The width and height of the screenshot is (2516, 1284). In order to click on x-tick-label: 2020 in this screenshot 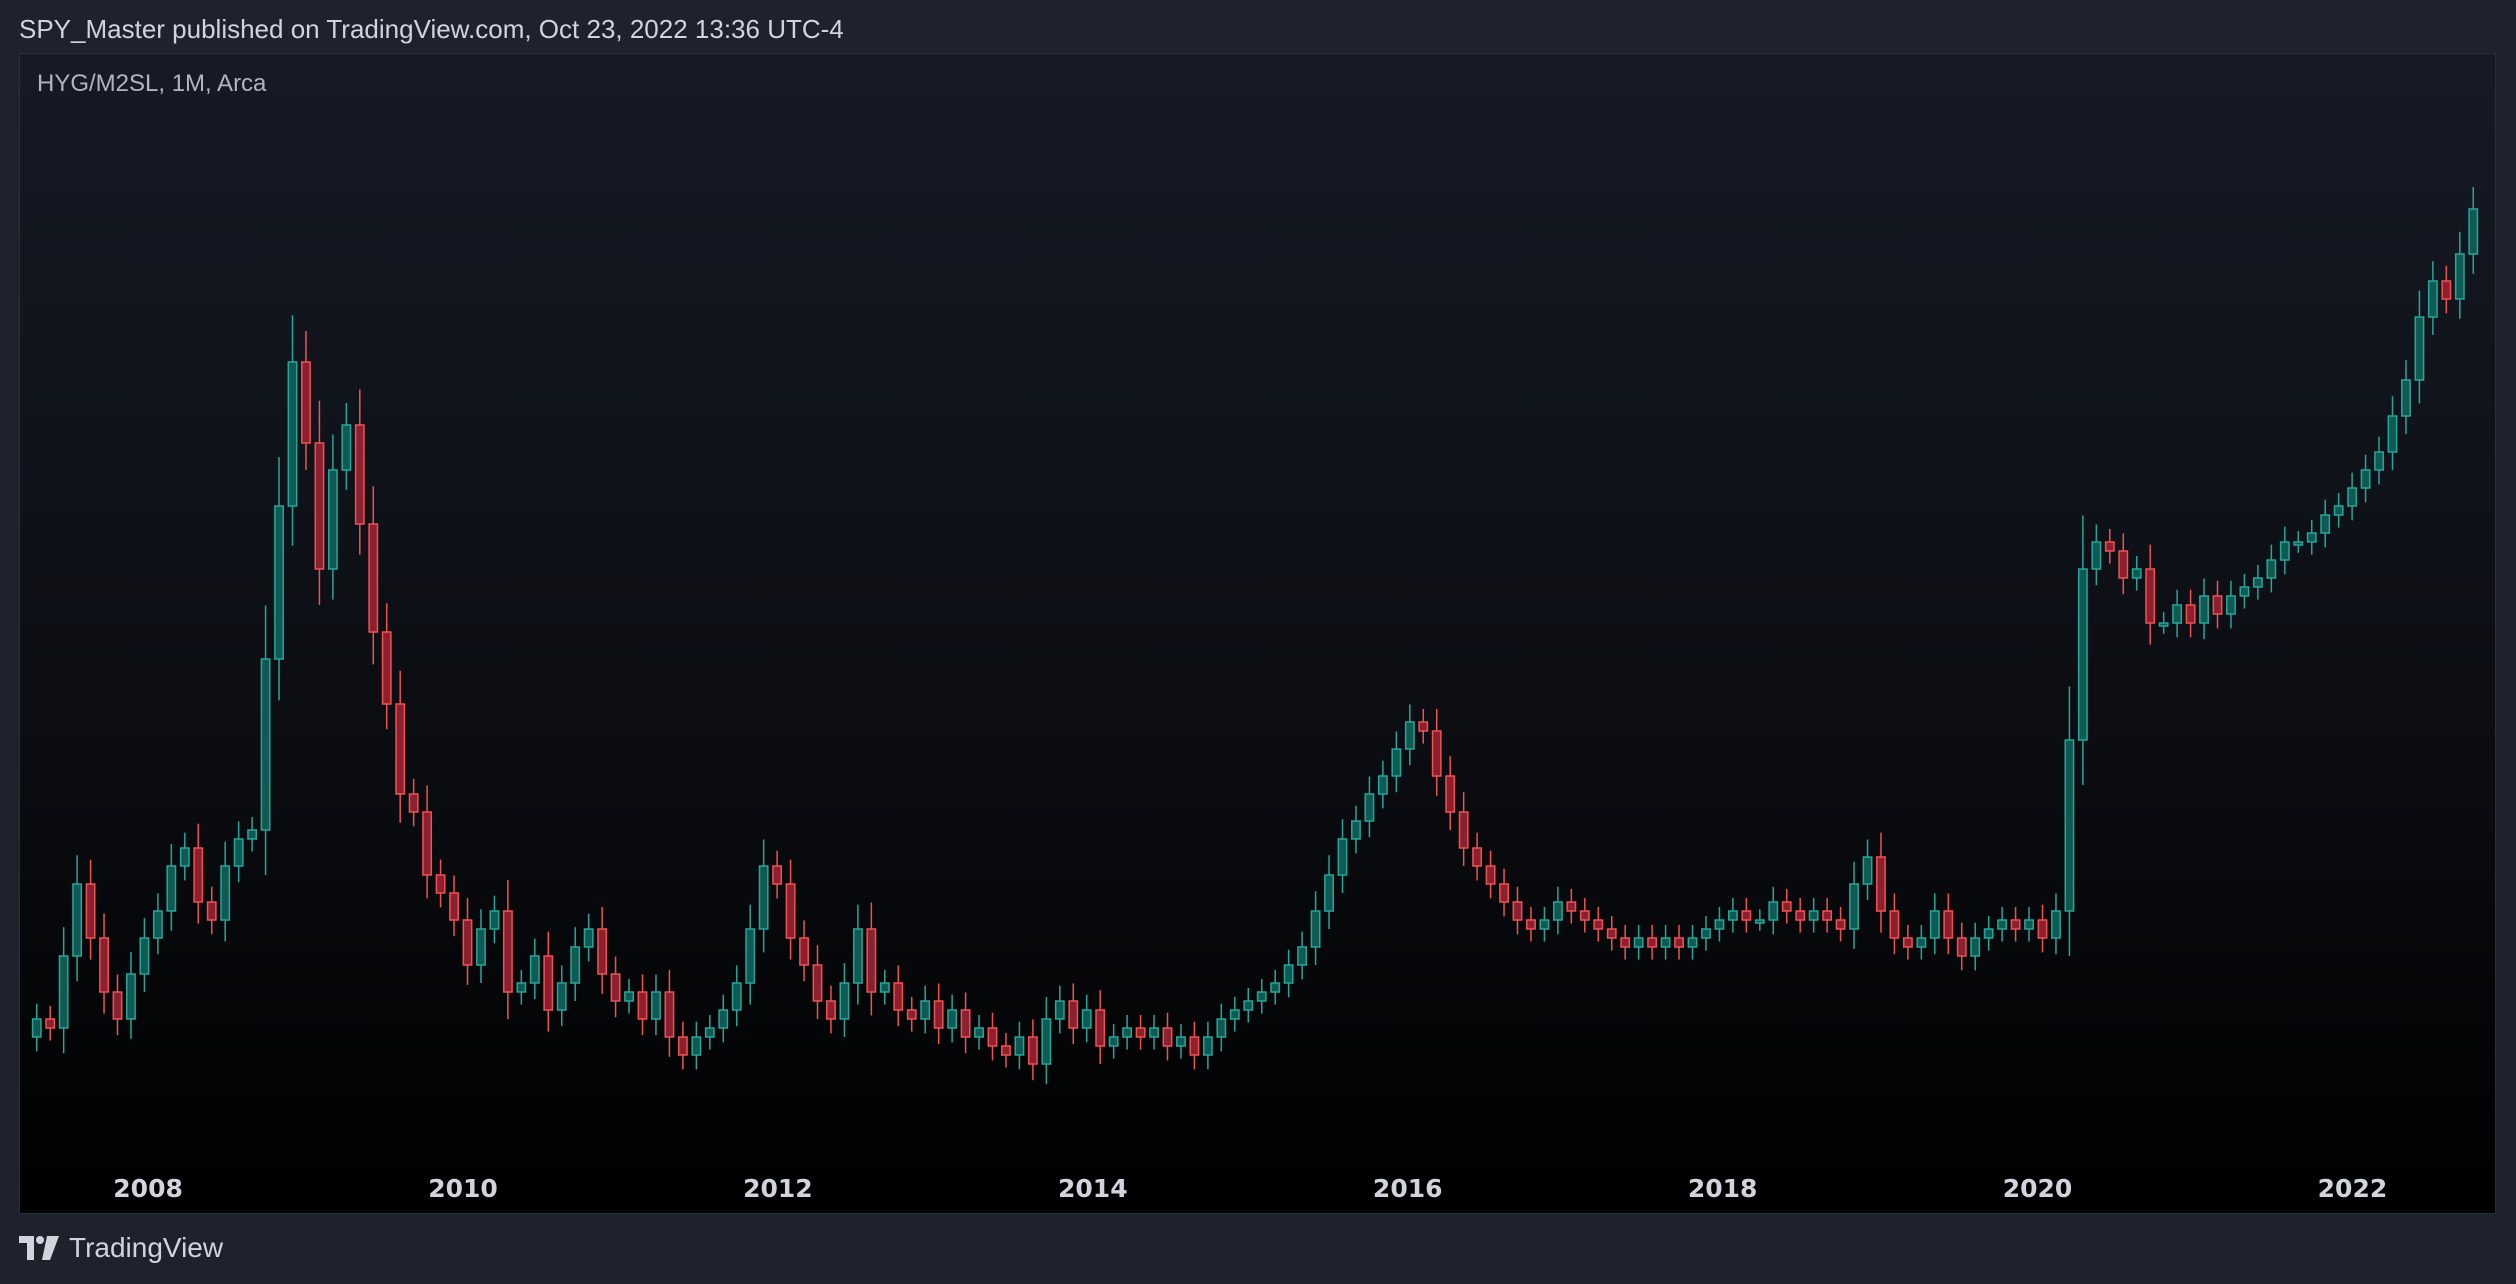, I will do `click(2038, 1188)`.